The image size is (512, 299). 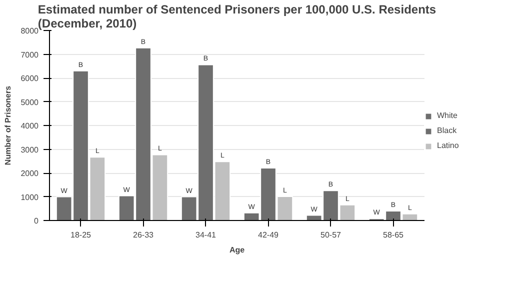 I want to click on chart-title: Estimated number of Sentenced Prisoners per 100,000 U.S. Residents (December, 2010), so click(x=237, y=16).